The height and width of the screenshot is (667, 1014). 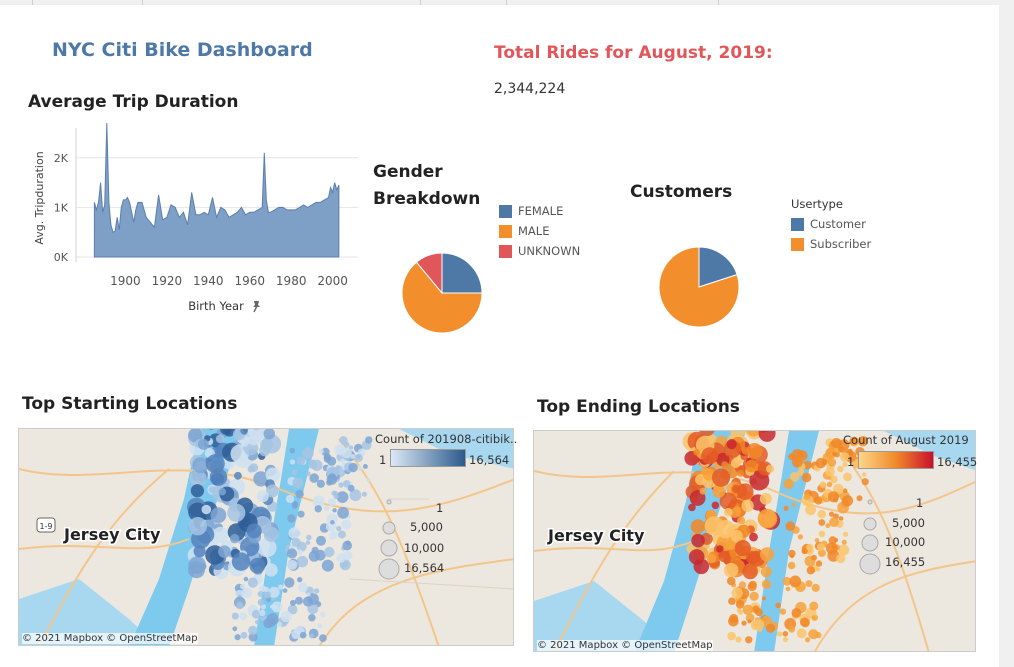 What do you see at coordinates (718, 267) in the screenshot?
I see `pie-slice-customer` at bounding box center [718, 267].